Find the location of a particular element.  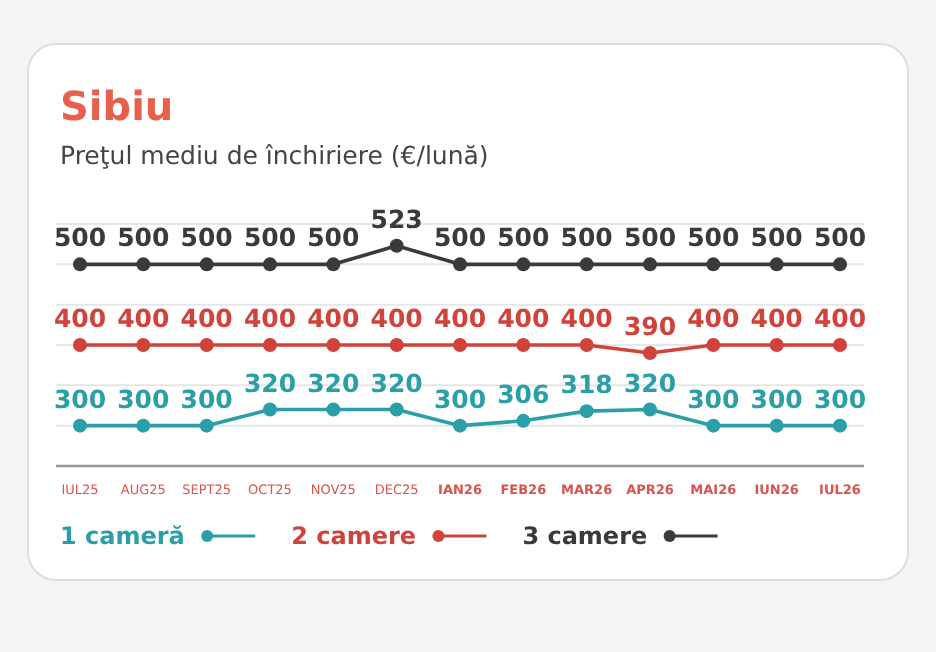

chart-title: Sibiu is located at coordinates (117, 106).